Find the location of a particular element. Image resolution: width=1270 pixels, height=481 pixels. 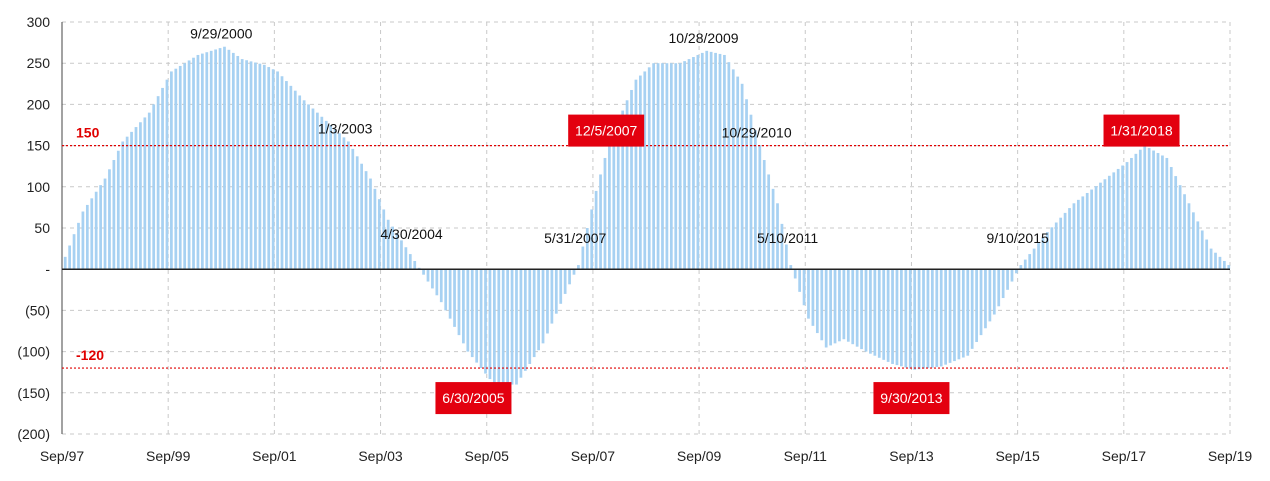

y-tick-label: (150) is located at coordinates (33, 393).